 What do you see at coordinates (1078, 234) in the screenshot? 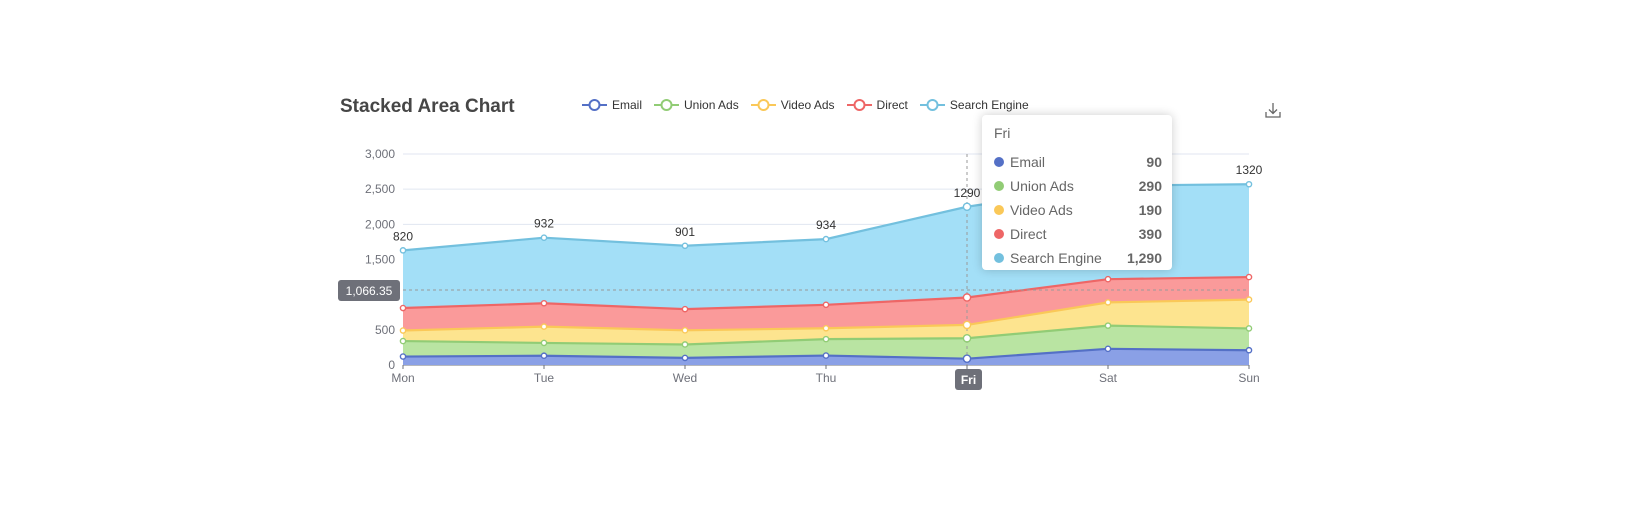
I see `tooltip-row-direct: Direct 390` at bounding box center [1078, 234].